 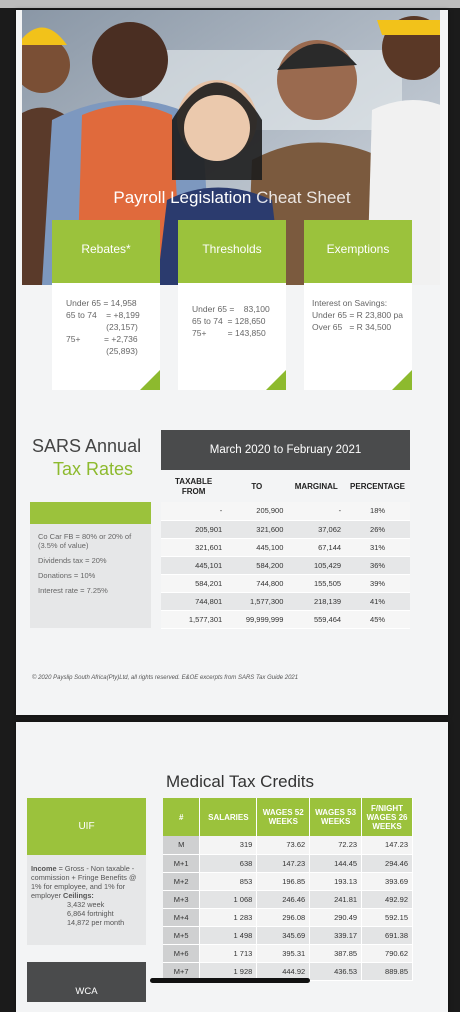 I want to click on card-line: (23,157), so click(x=102, y=327).